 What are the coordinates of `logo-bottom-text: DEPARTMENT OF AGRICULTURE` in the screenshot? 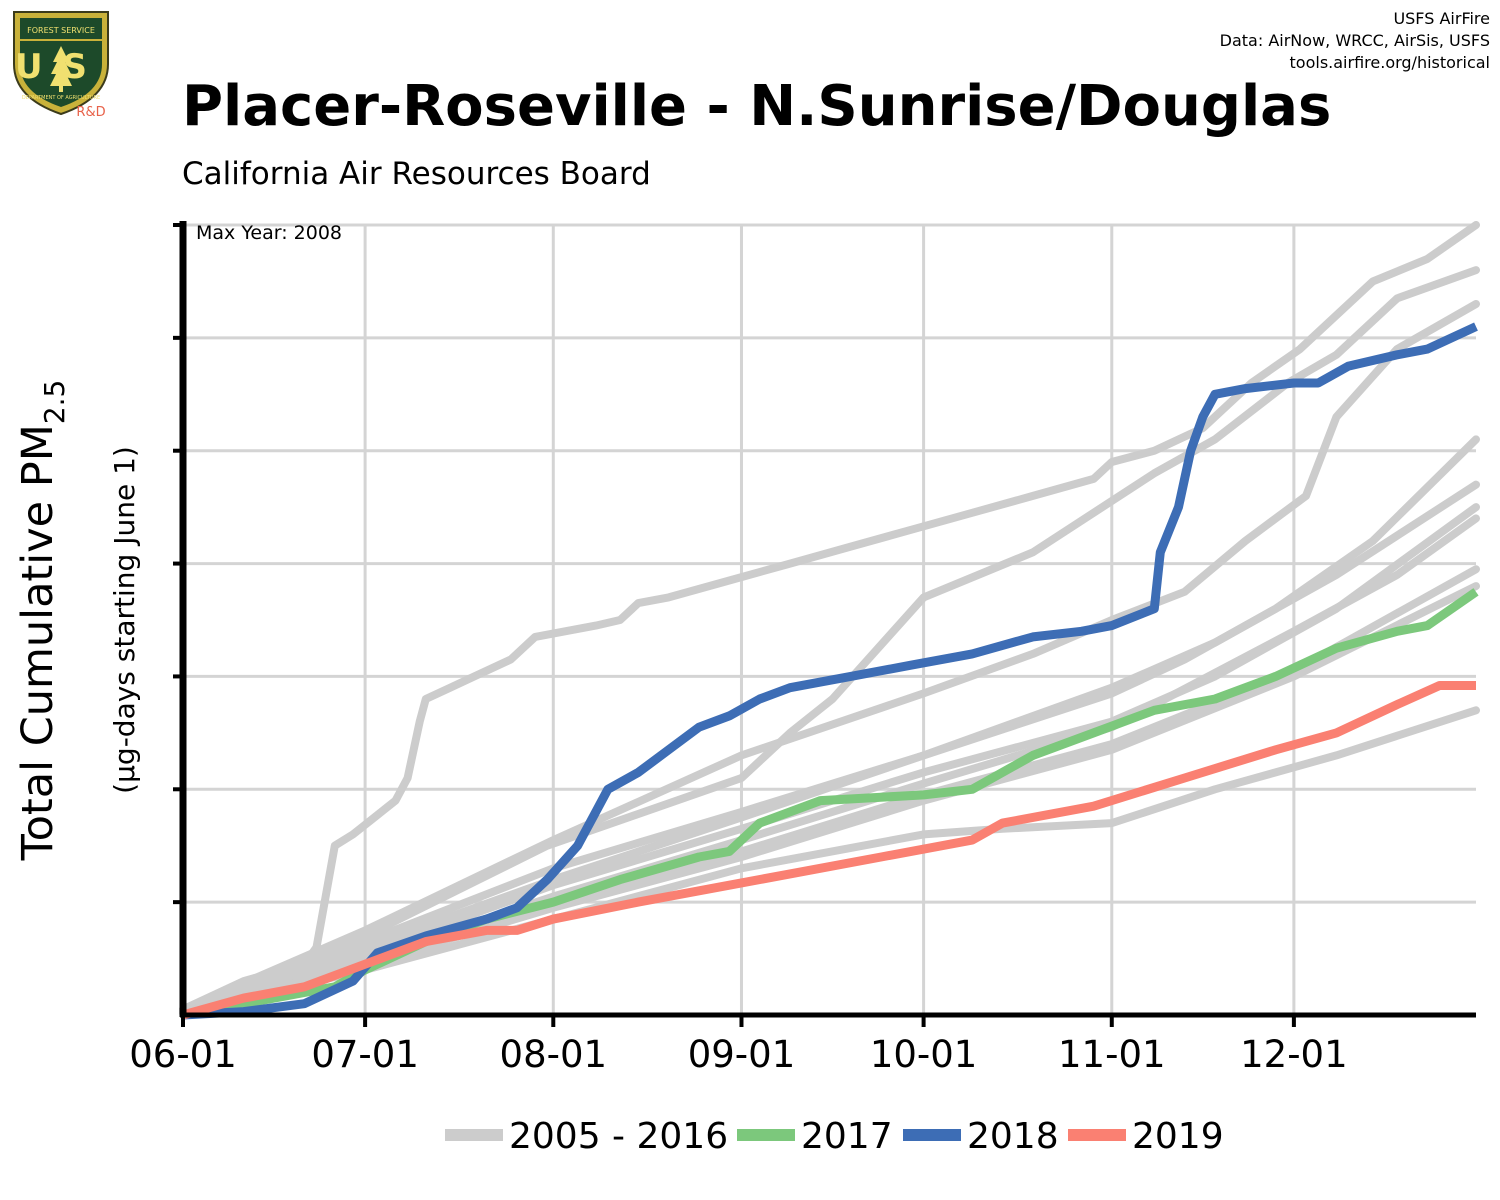 It's located at (61, 98).